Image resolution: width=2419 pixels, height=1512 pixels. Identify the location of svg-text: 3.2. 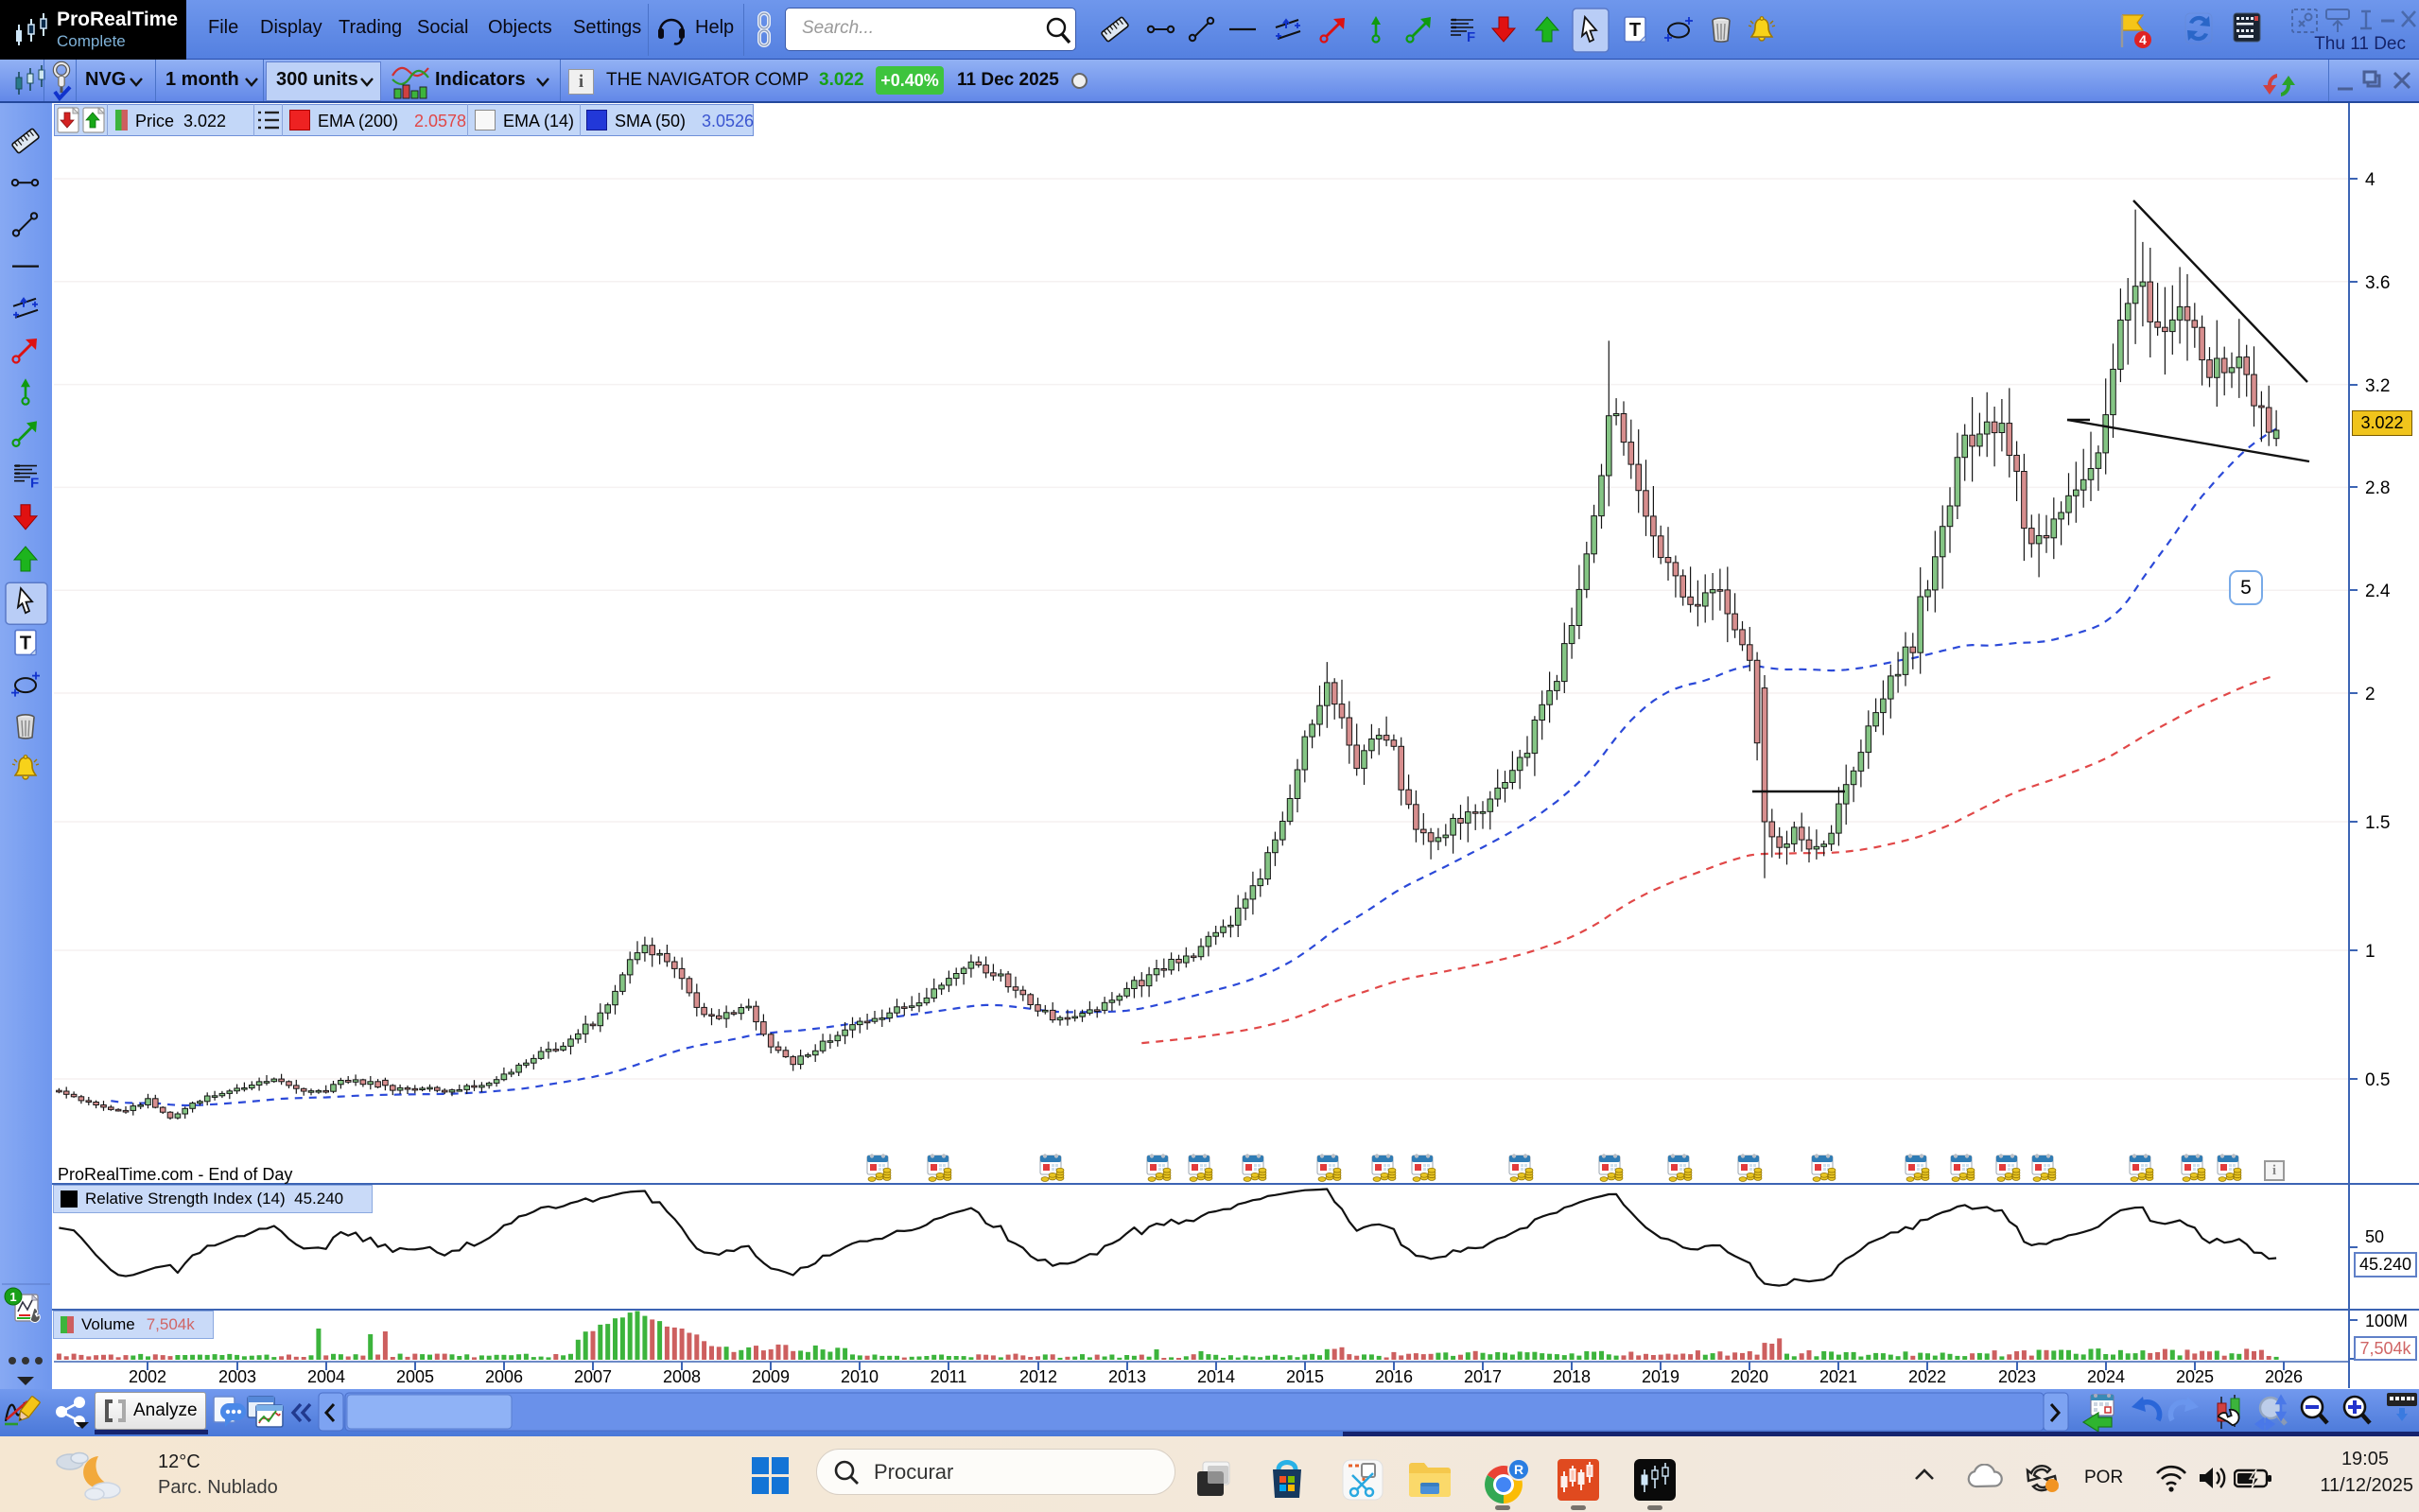
(2377, 386).